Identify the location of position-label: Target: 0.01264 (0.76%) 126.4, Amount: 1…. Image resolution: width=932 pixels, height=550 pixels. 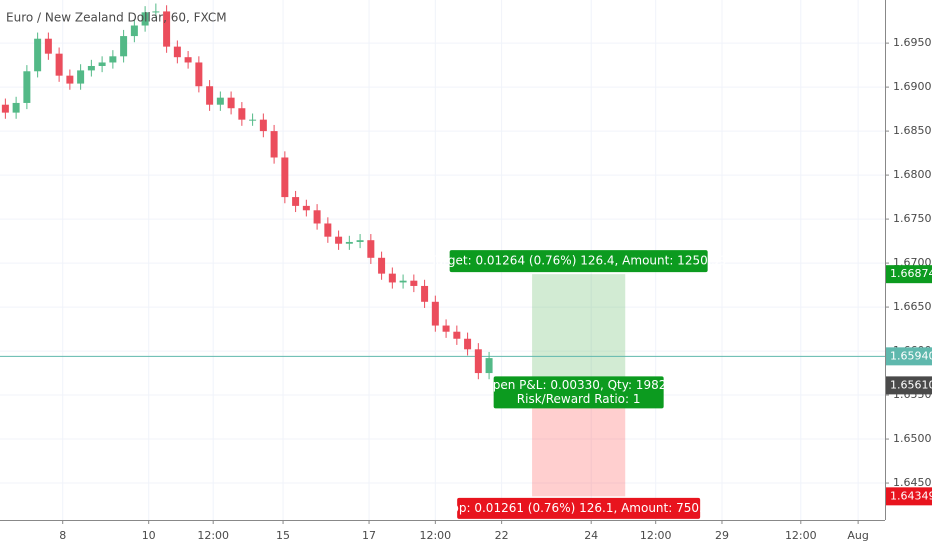
(577, 261).